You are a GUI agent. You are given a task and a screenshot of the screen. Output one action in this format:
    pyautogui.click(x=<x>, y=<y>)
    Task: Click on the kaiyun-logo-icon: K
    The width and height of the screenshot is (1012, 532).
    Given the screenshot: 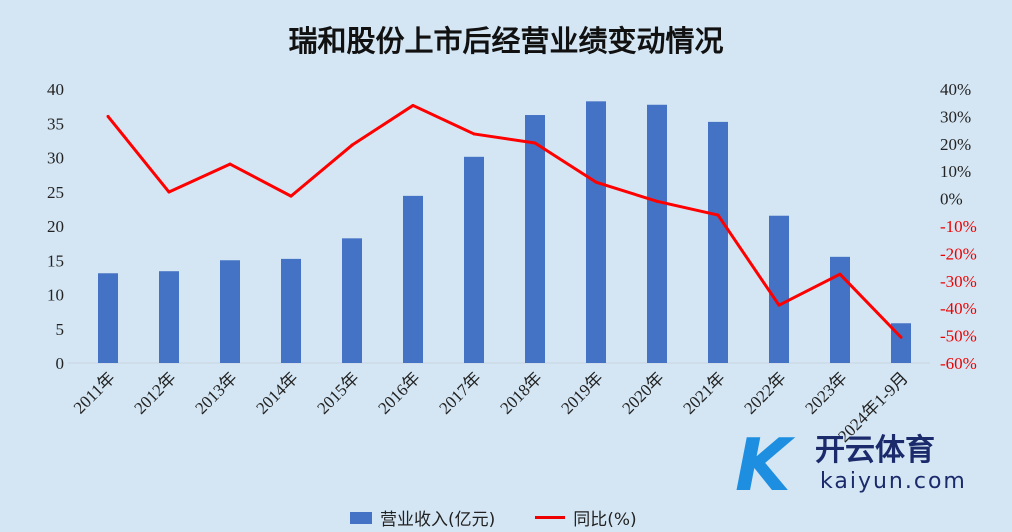 What is the action you would take?
    pyautogui.click(x=763, y=465)
    